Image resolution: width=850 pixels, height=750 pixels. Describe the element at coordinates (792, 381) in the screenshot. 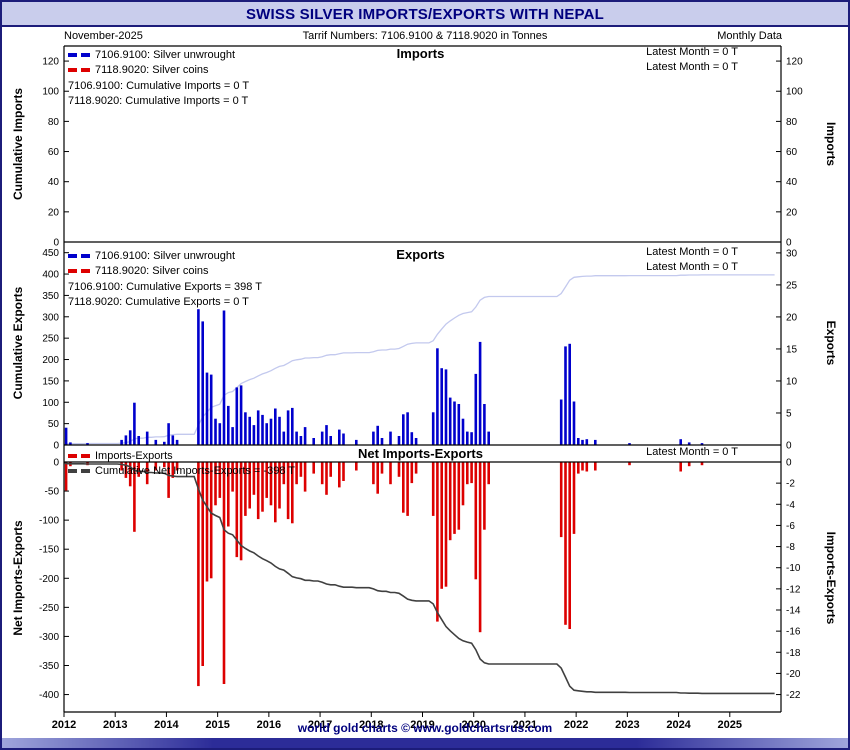

I see `svg-text: 10` at that location.